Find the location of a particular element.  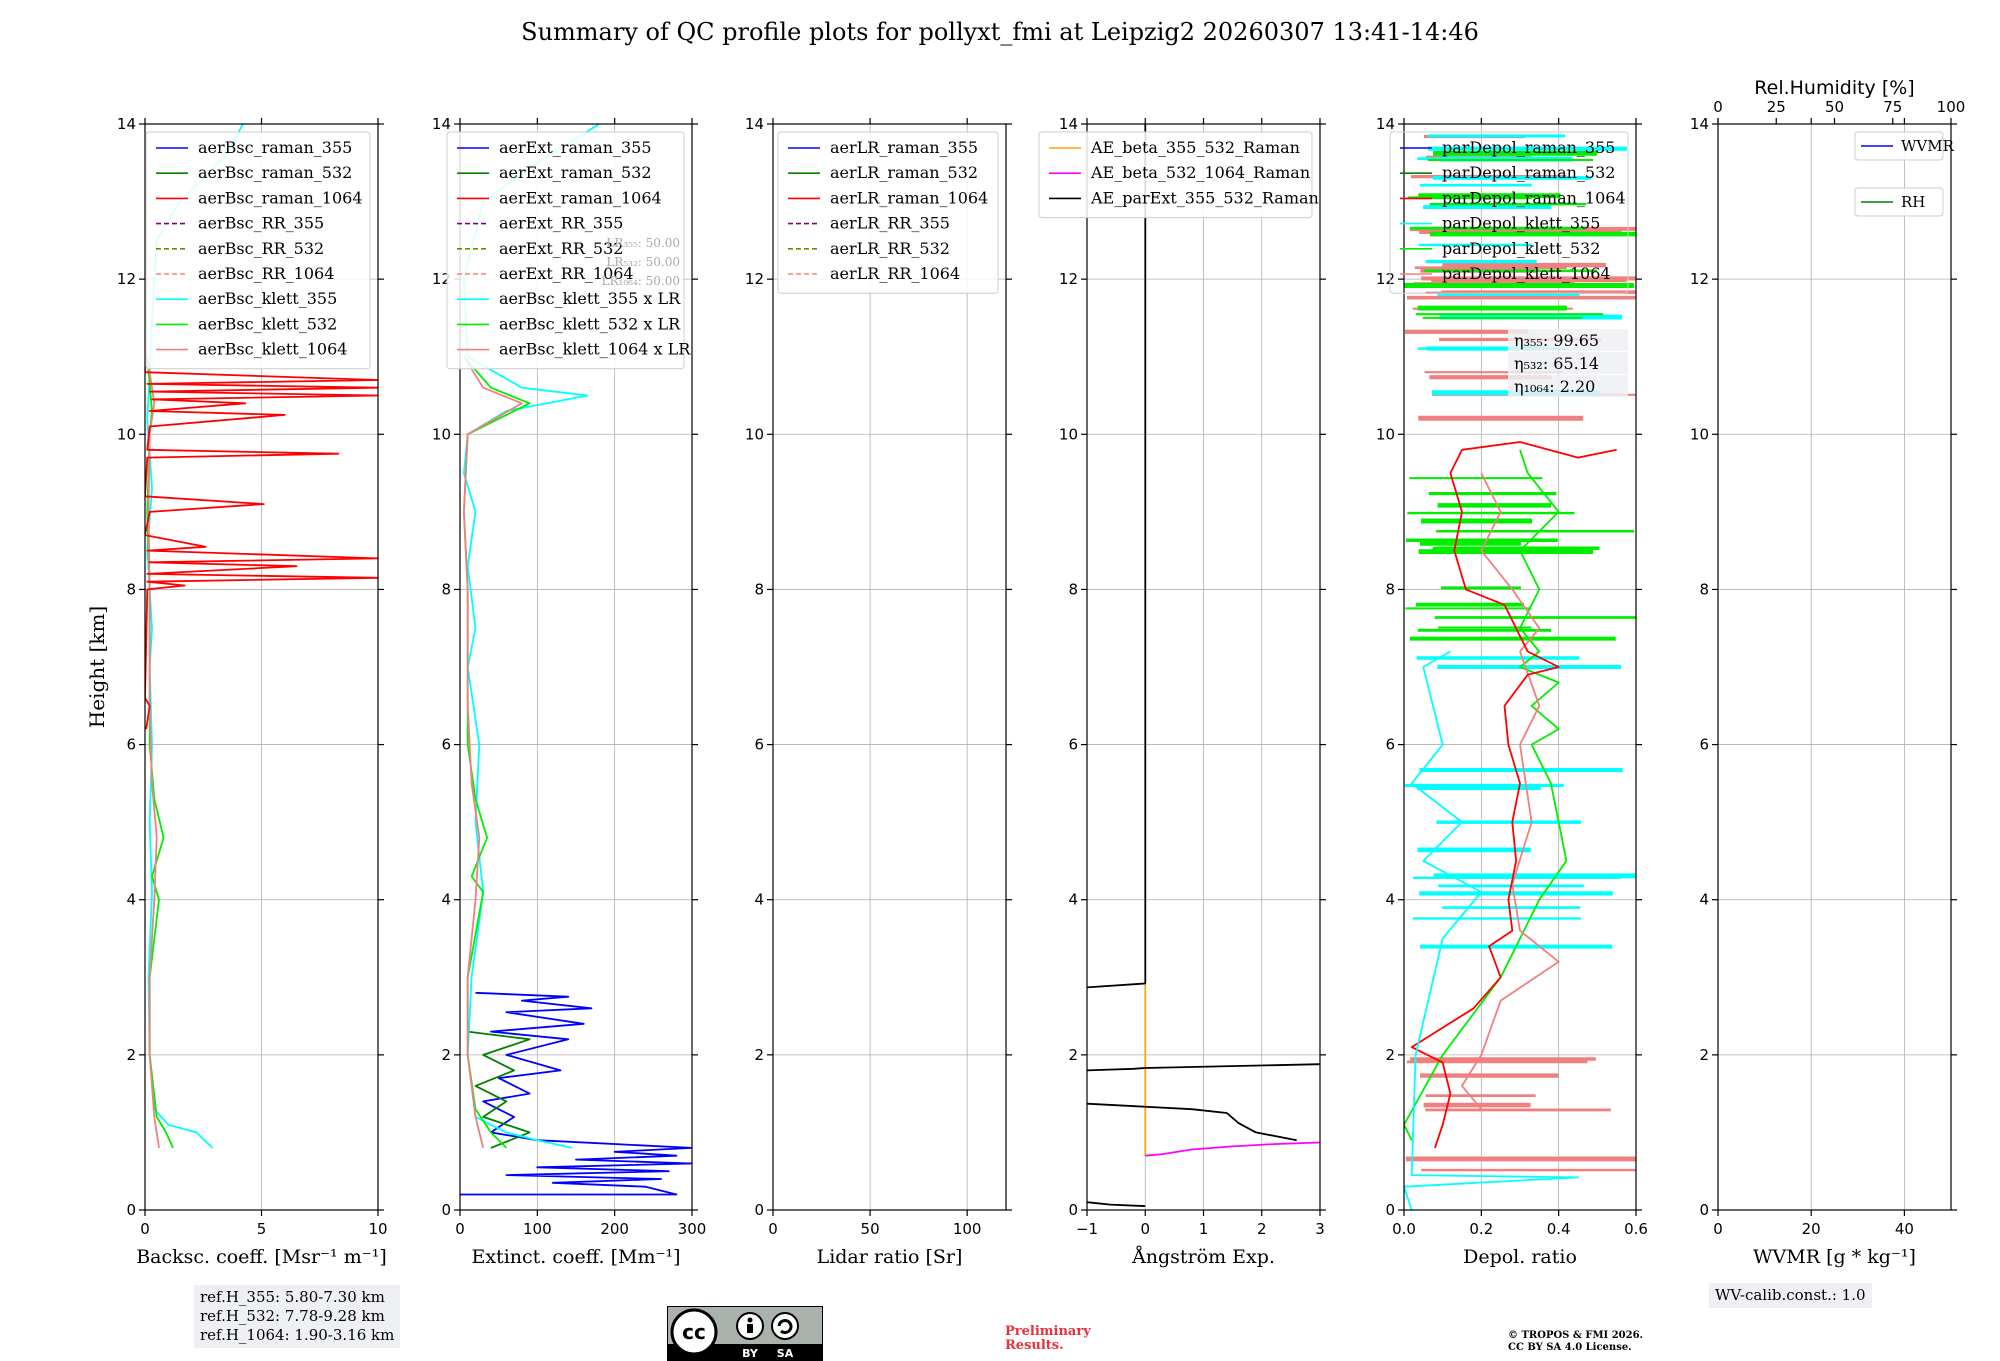

x-tick-label: 10 is located at coordinates (377, 1229).